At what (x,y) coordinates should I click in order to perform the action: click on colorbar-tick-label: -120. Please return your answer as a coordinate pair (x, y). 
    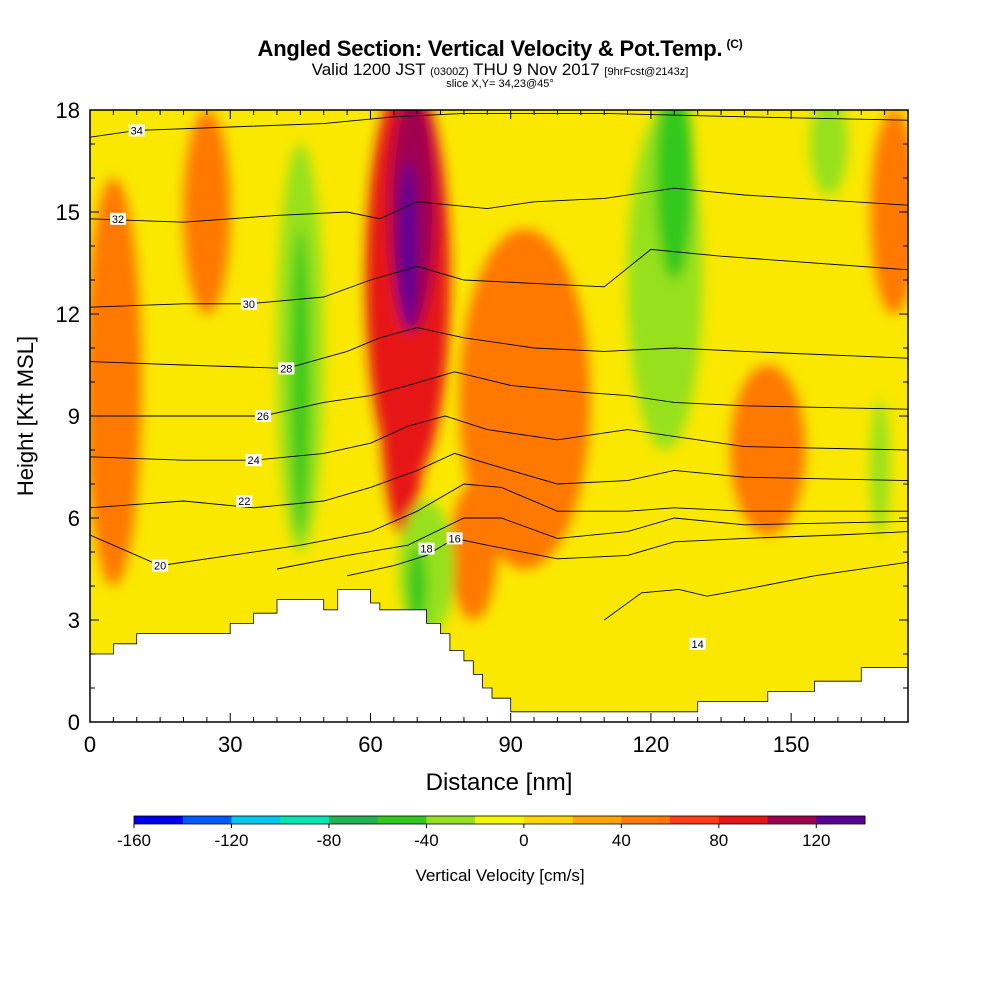
    Looking at the image, I should click on (231, 840).